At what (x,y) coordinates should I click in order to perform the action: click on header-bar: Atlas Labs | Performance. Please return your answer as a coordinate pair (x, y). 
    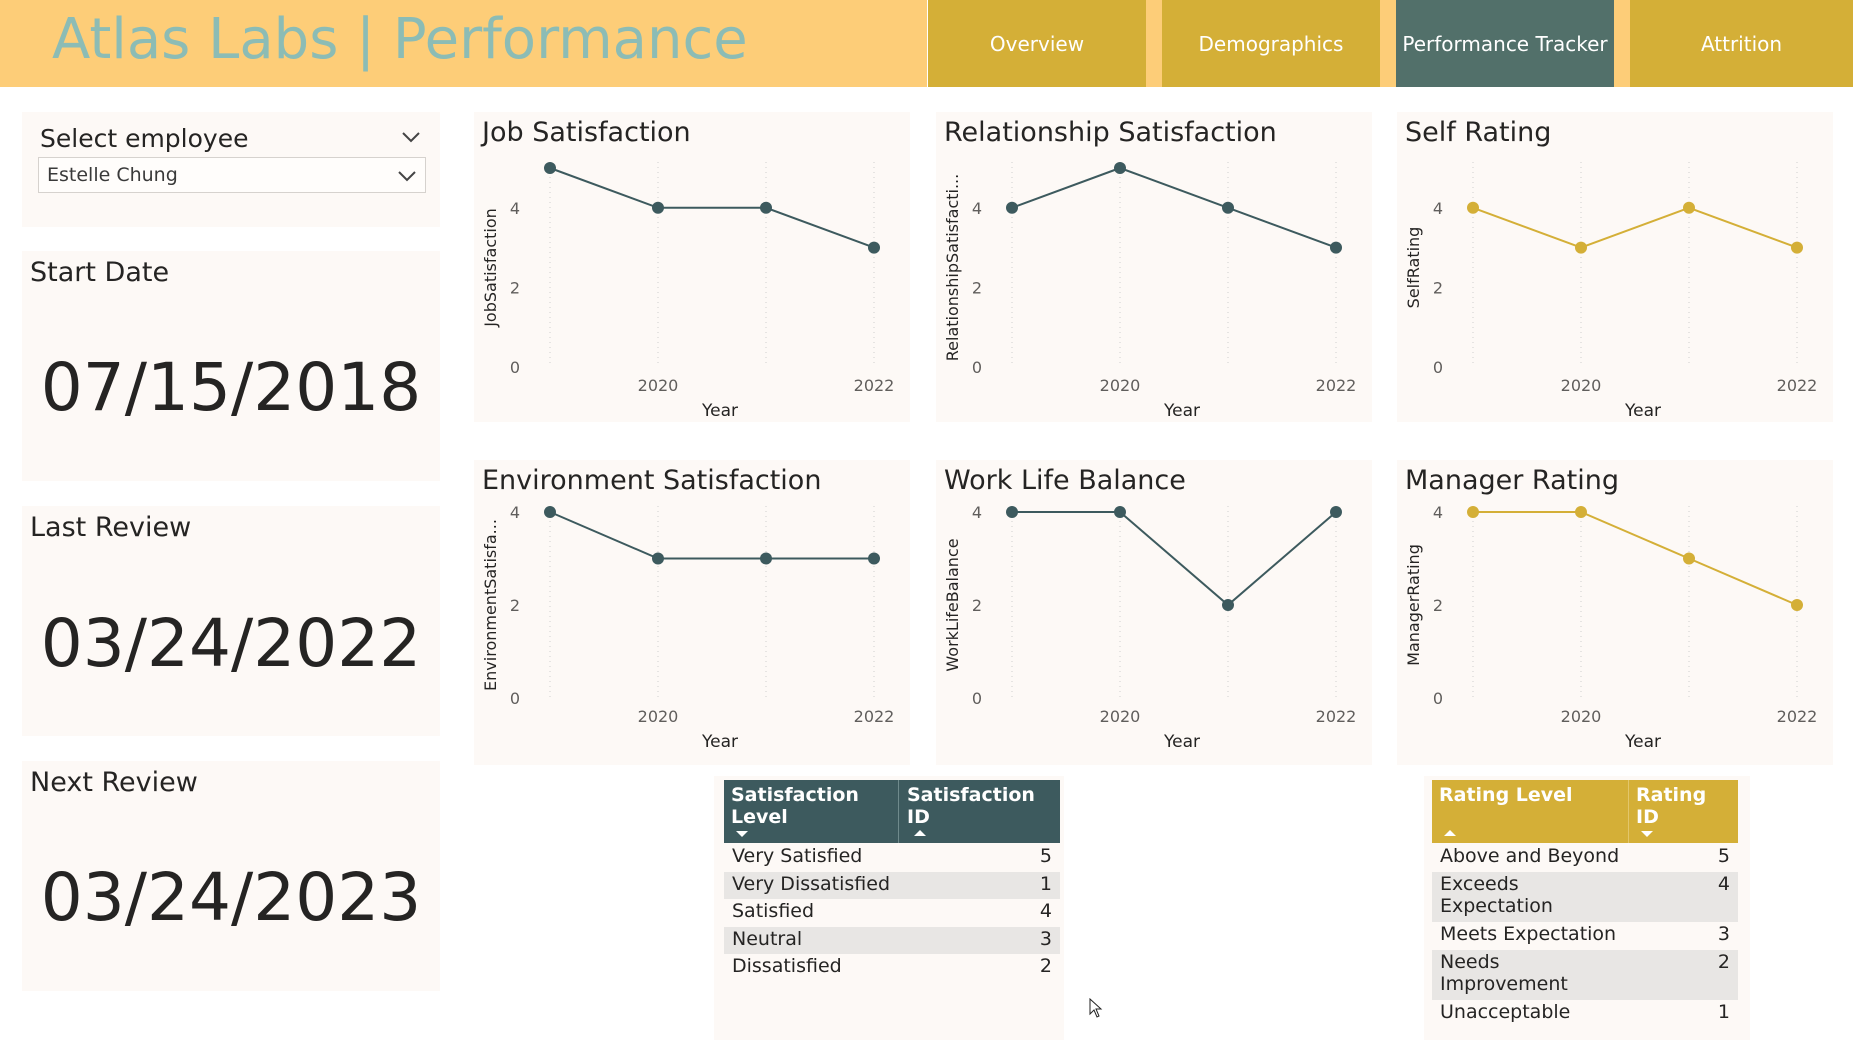
    Looking at the image, I should click on (463, 43).